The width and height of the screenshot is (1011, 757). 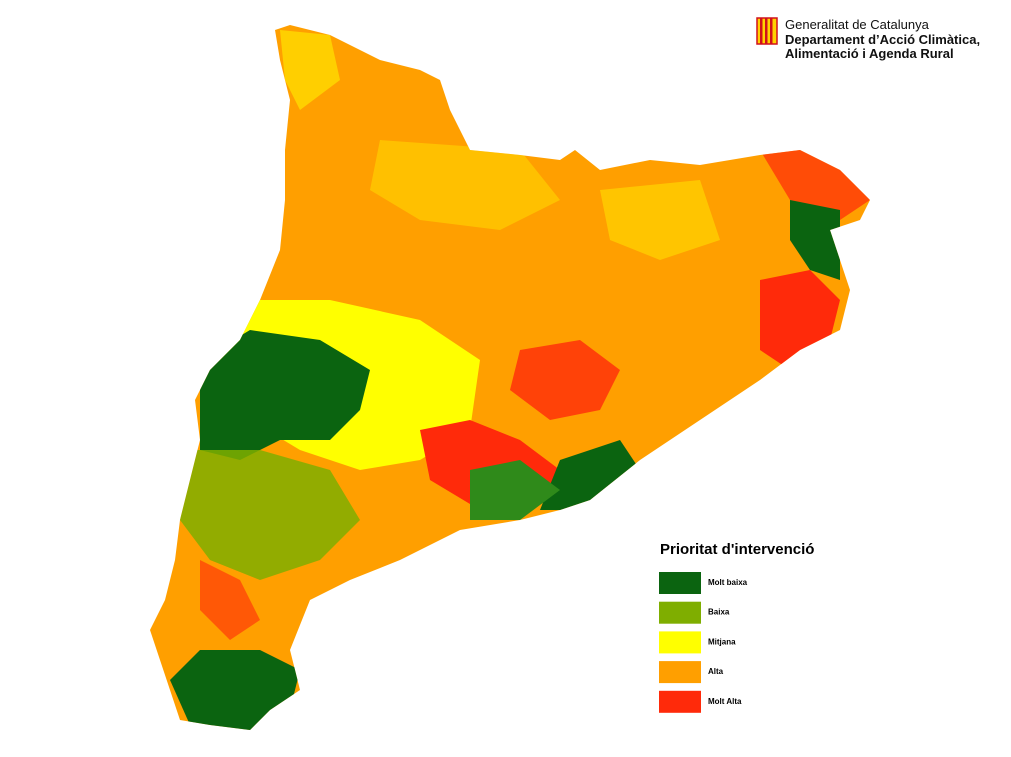 I want to click on legend-label: Molt Alta, so click(x=725, y=701).